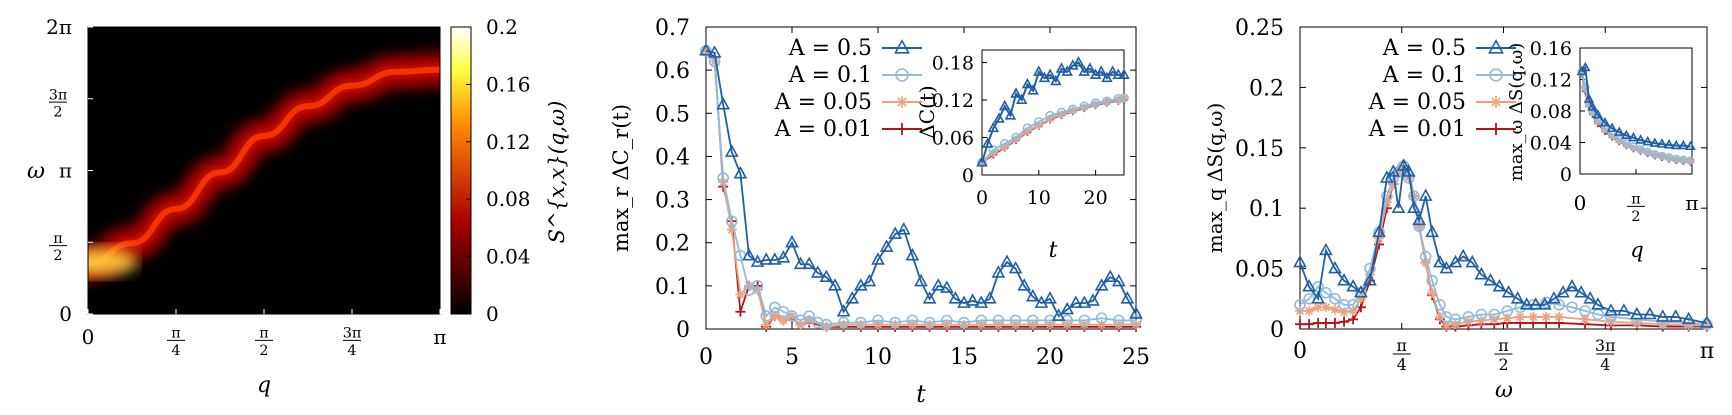  I want to click on tick-label: 0.04, so click(1551, 144).